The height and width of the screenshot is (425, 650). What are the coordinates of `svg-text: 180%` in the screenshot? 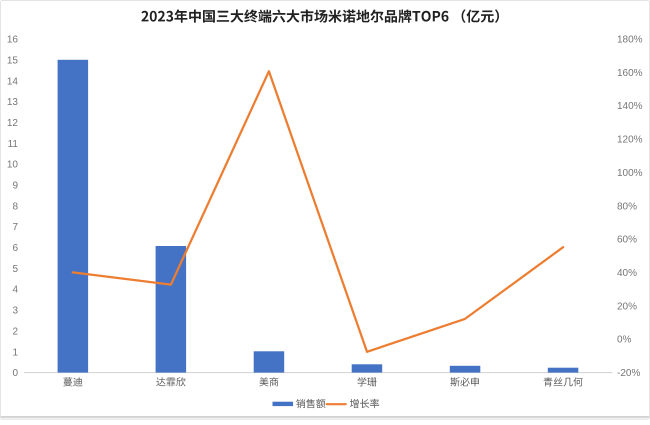 It's located at (630, 40).